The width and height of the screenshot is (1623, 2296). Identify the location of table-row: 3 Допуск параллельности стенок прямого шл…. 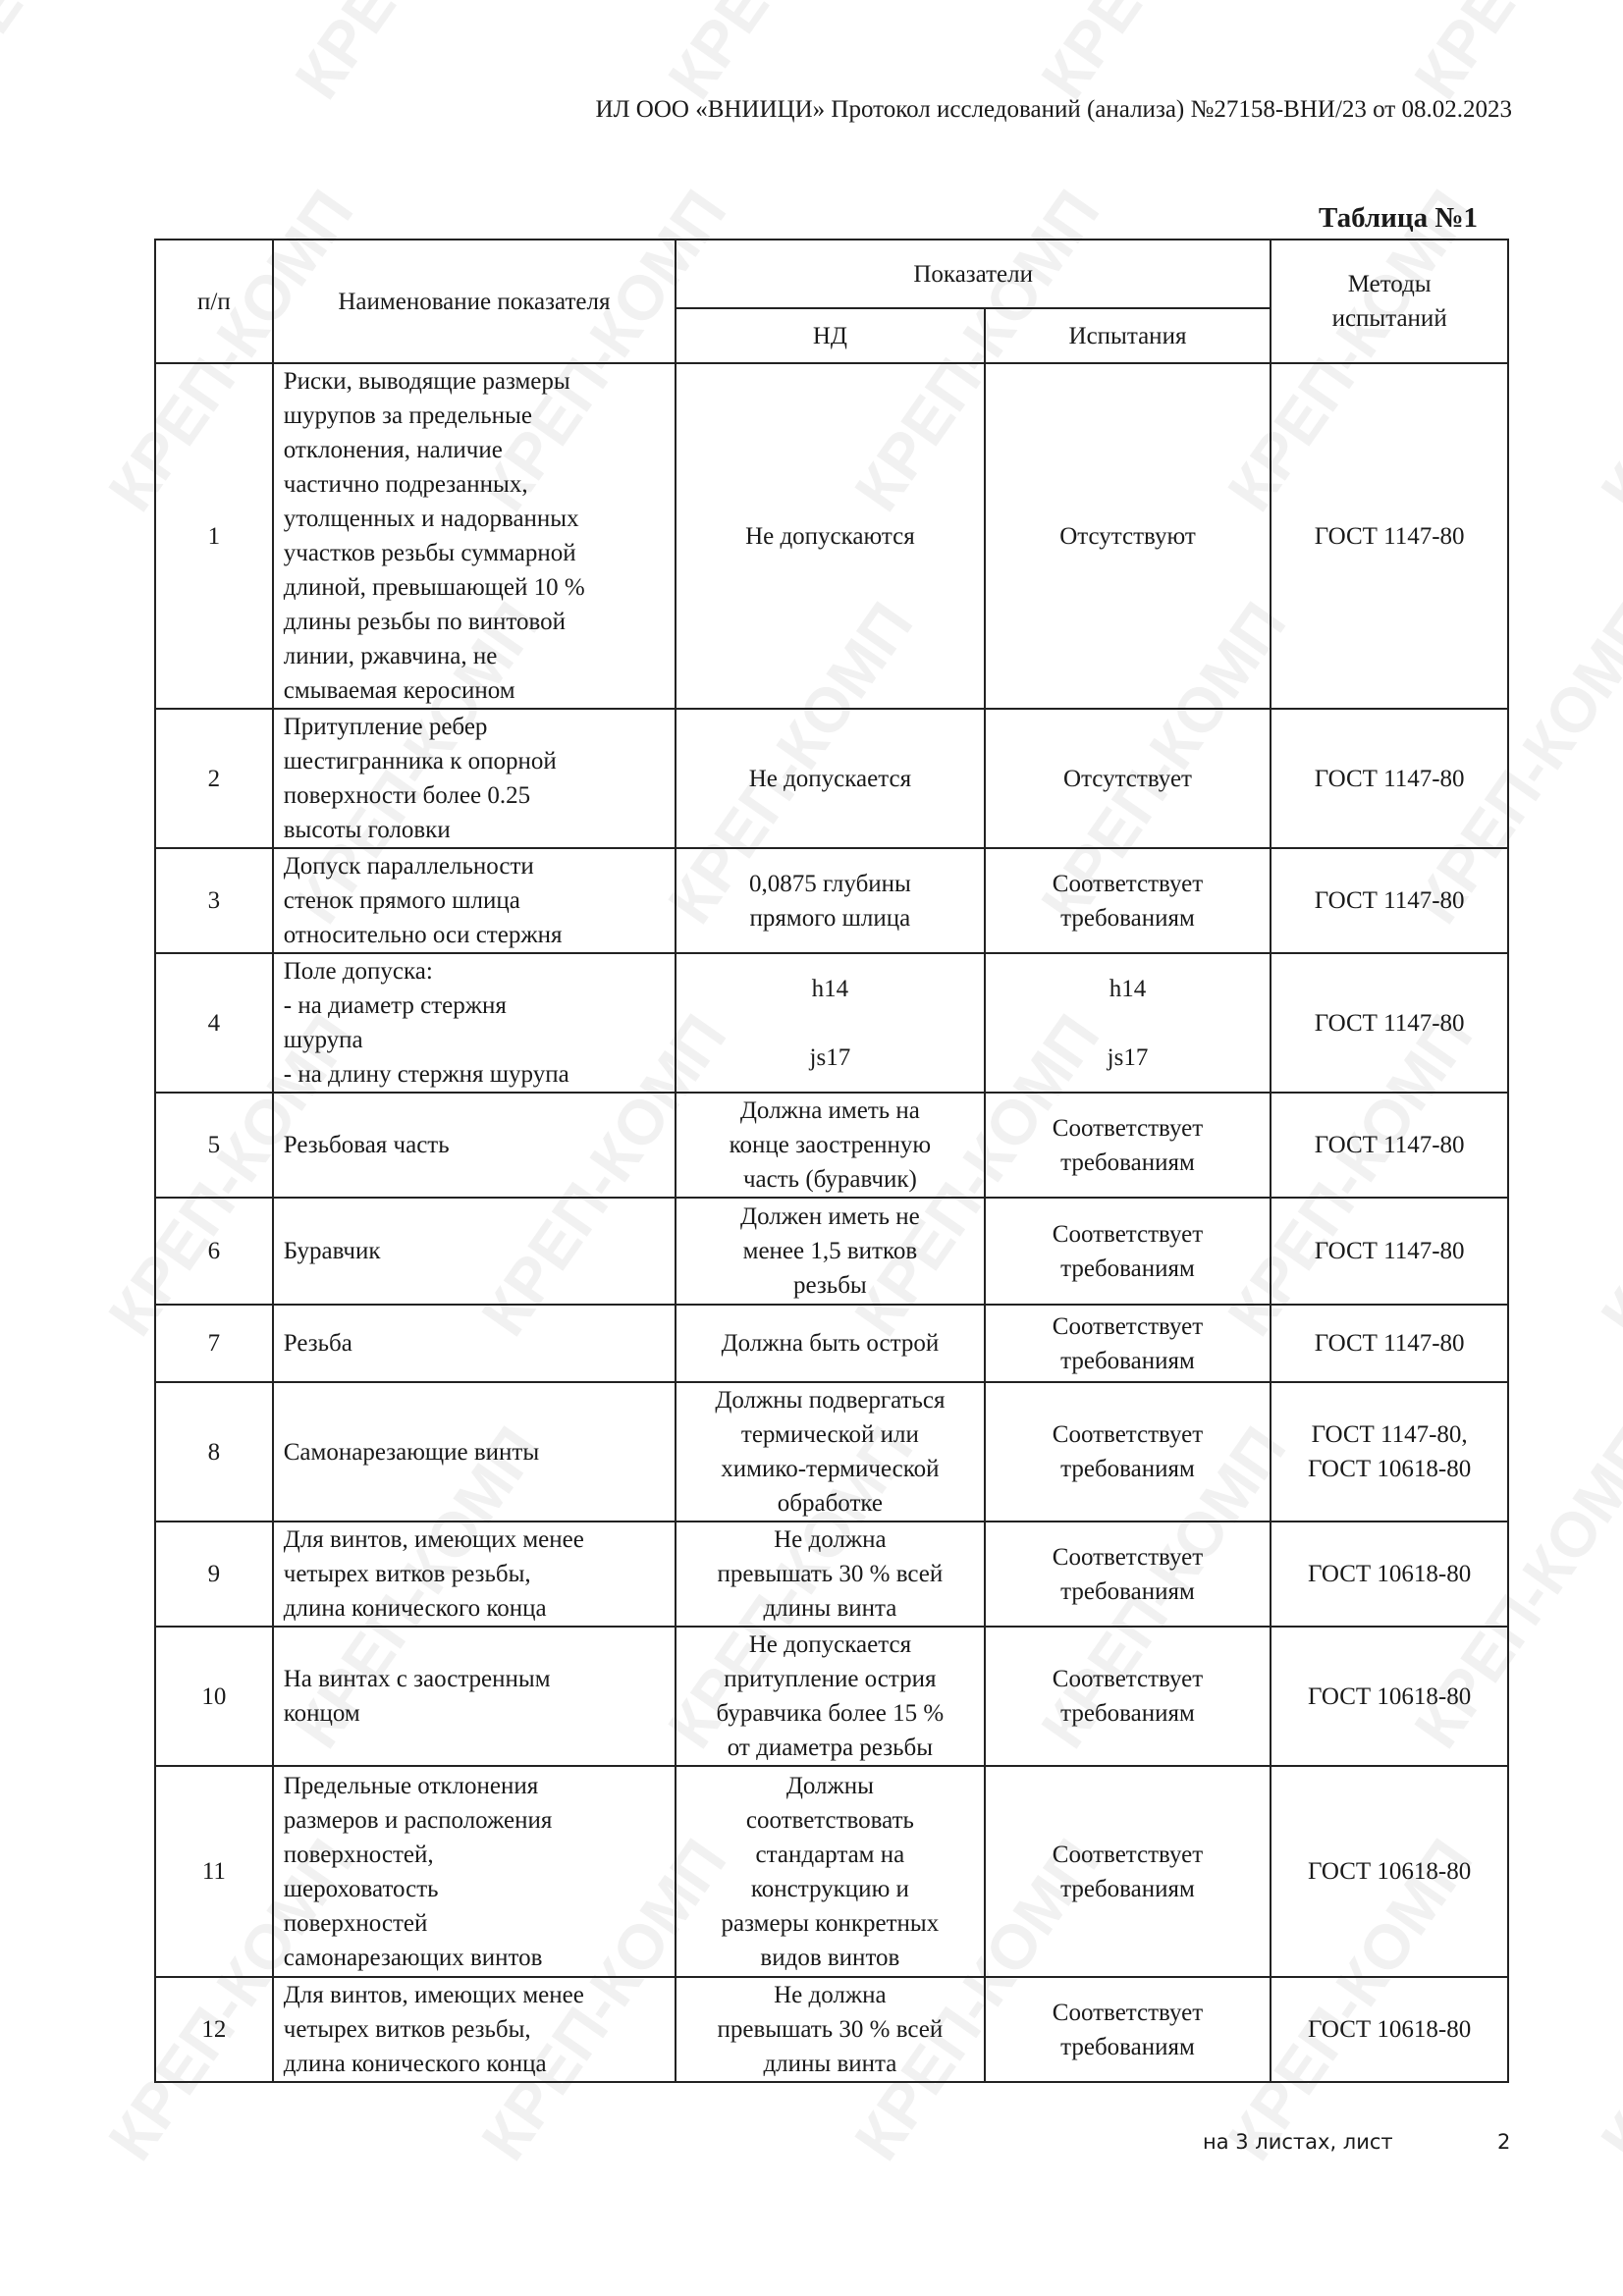
(831, 900).